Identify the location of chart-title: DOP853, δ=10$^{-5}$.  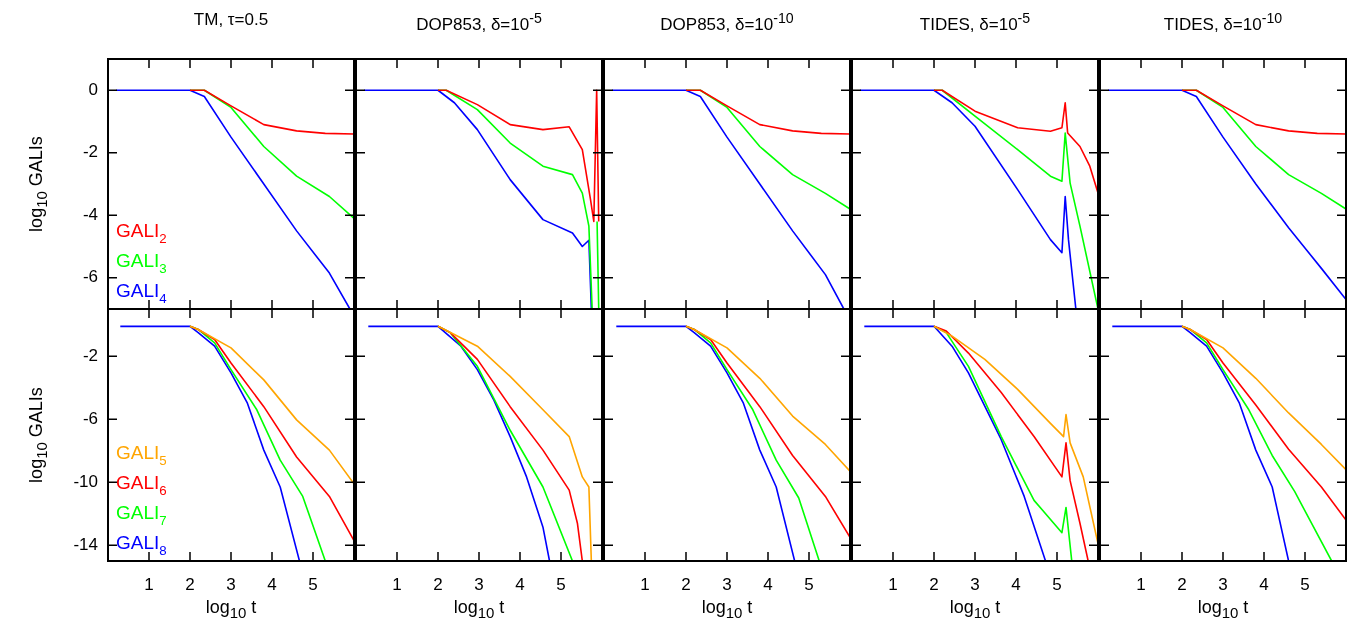
(479, 22).